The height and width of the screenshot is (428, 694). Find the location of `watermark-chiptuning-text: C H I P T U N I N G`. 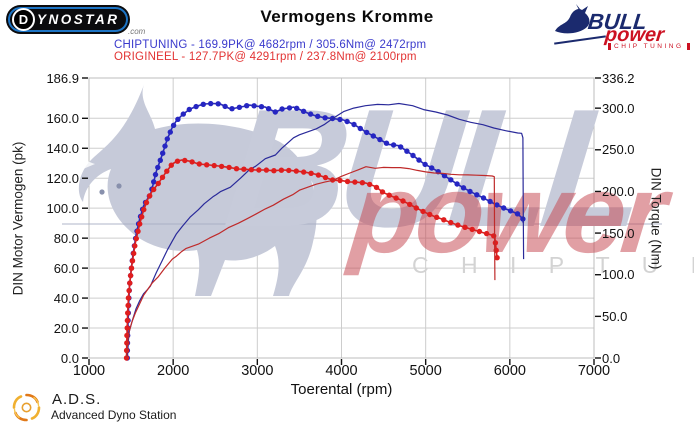

watermark-chiptuning-text: C H I P T U N I N G is located at coordinates (553, 265).